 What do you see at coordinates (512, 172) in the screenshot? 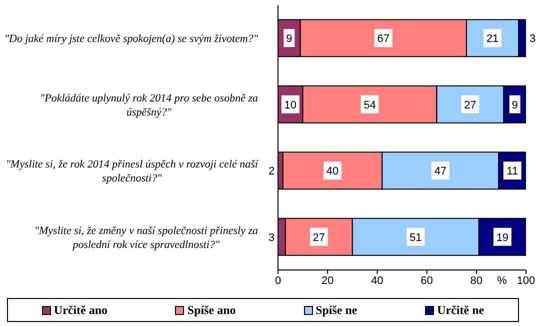
I see `data-label: 11` at bounding box center [512, 172].